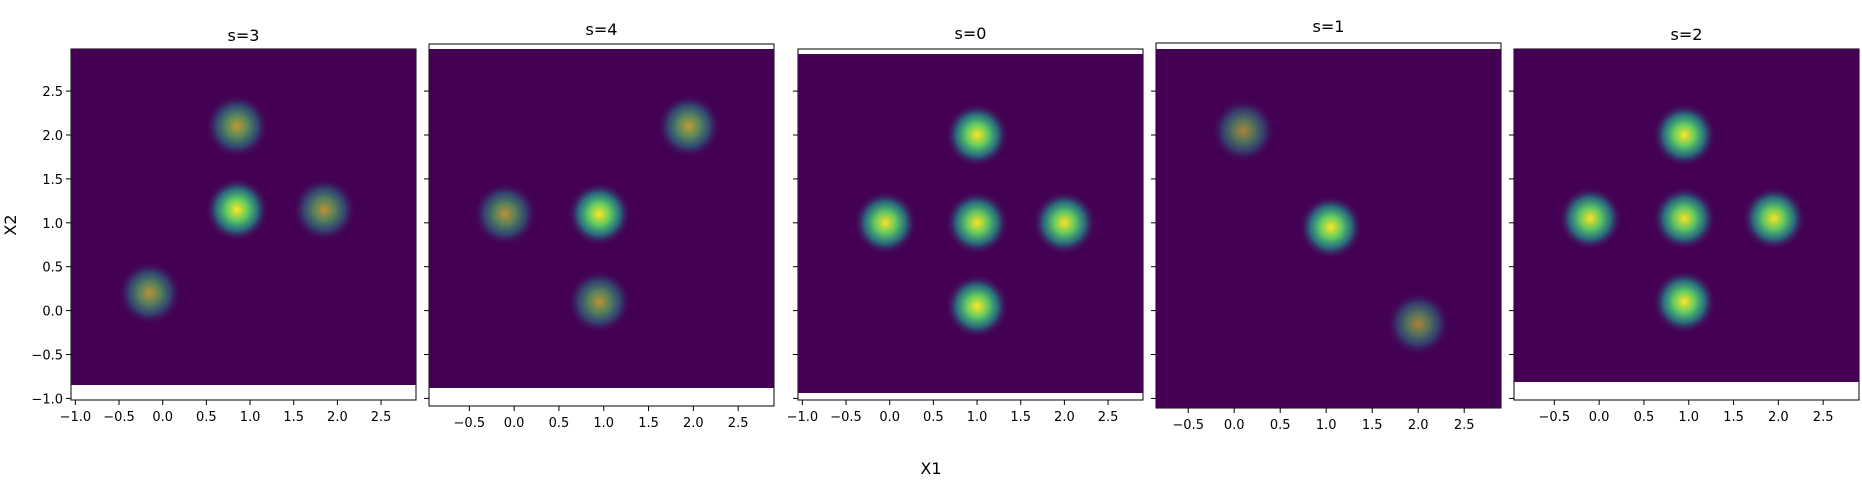 The height and width of the screenshot is (488, 1862). I want to click on y-tick-label: −0.5, so click(47, 356).